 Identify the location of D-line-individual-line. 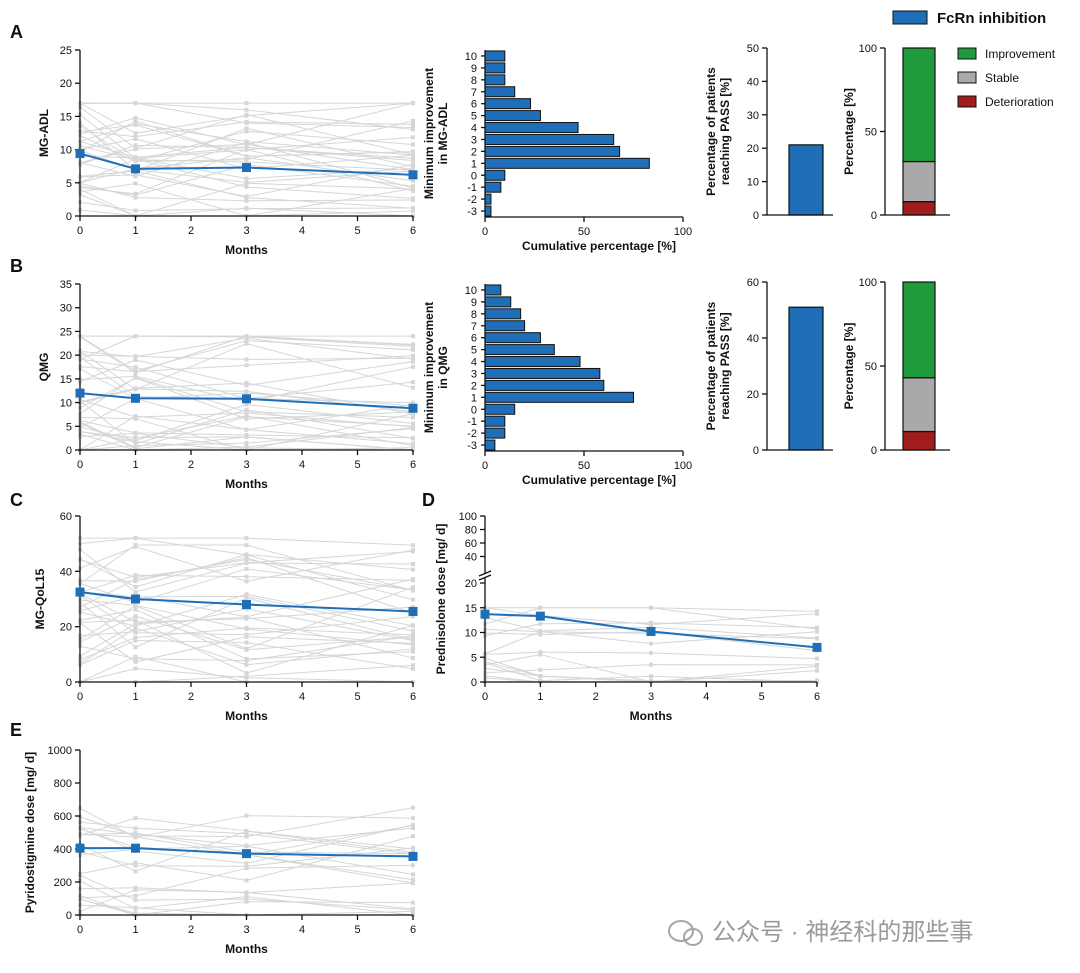
(651, 634).